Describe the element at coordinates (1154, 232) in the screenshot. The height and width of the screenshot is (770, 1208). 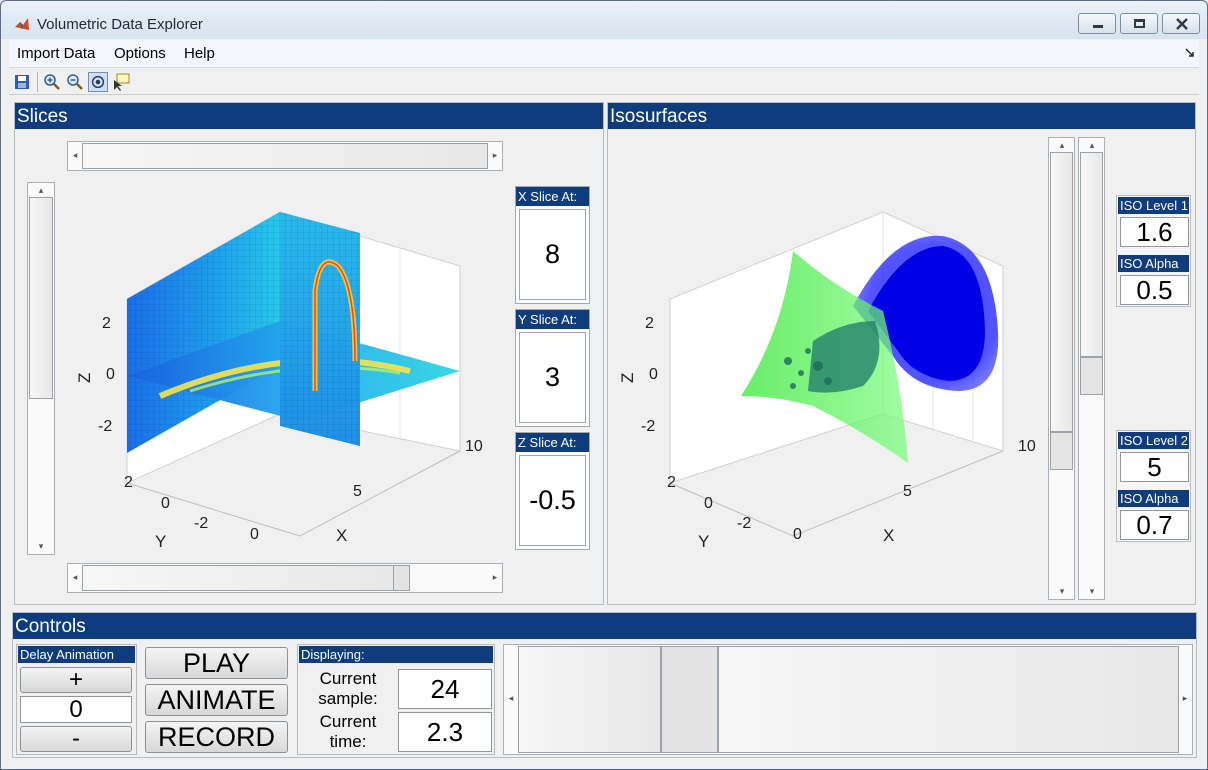
I see `iso-level-1-value: 1.6` at that location.